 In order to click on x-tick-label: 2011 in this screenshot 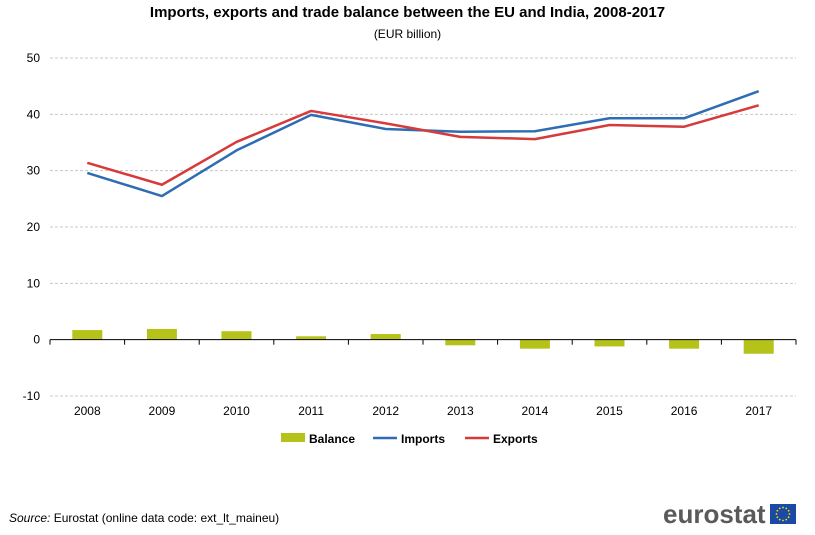, I will do `click(311, 411)`.